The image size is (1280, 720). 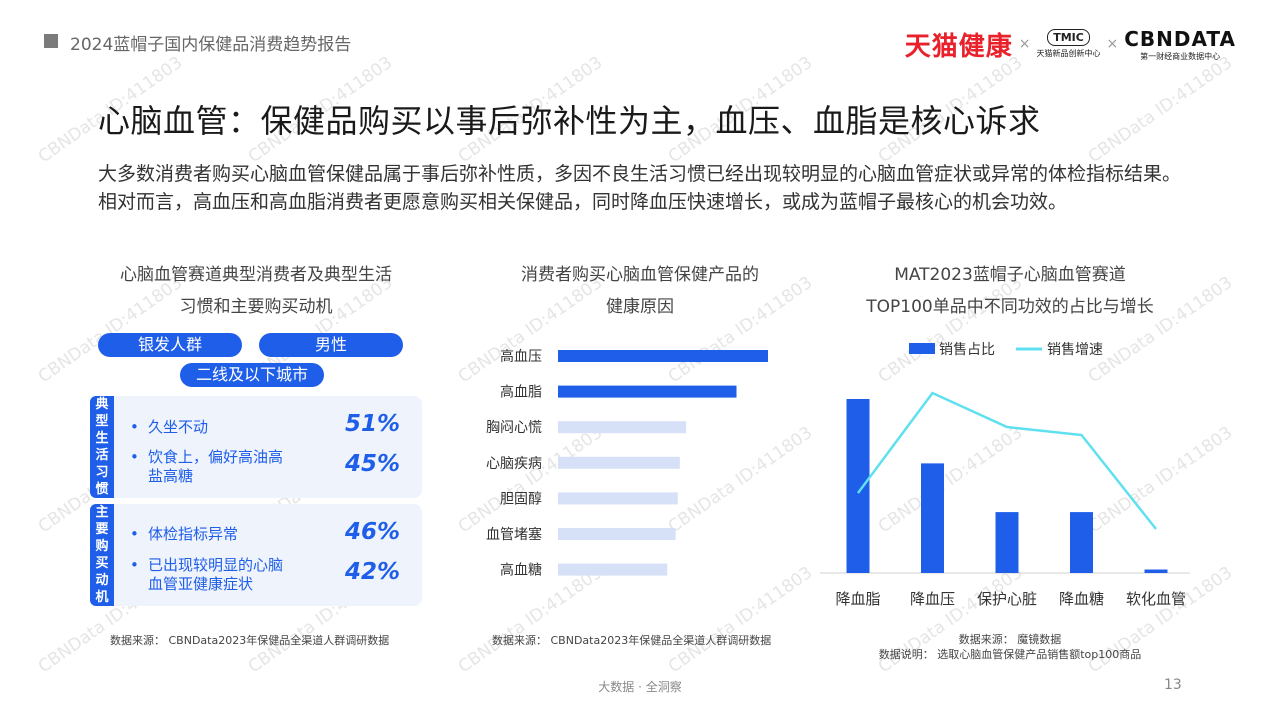 I want to click on tag-char: 动, so click(x=102, y=580).